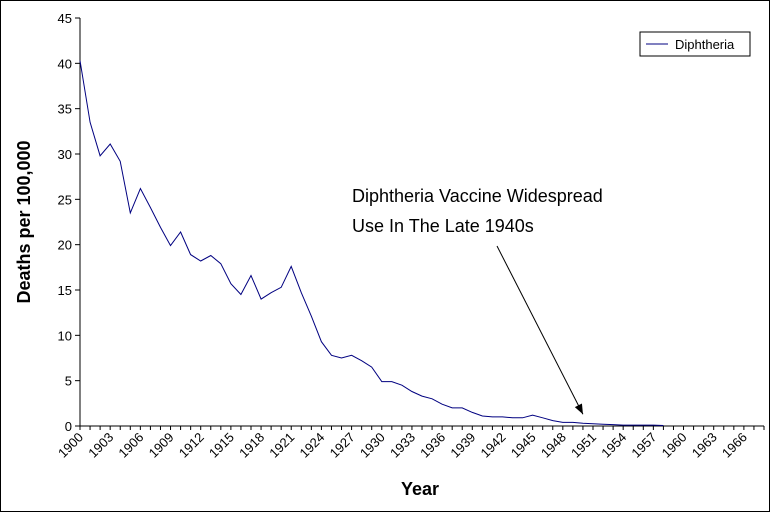 The width and height of the screenshot is (770, 512). What do you see at coordinates (553, 445) in the screenshot?
I see `x-tick-label: 1948` at bounding box center [553, 445].